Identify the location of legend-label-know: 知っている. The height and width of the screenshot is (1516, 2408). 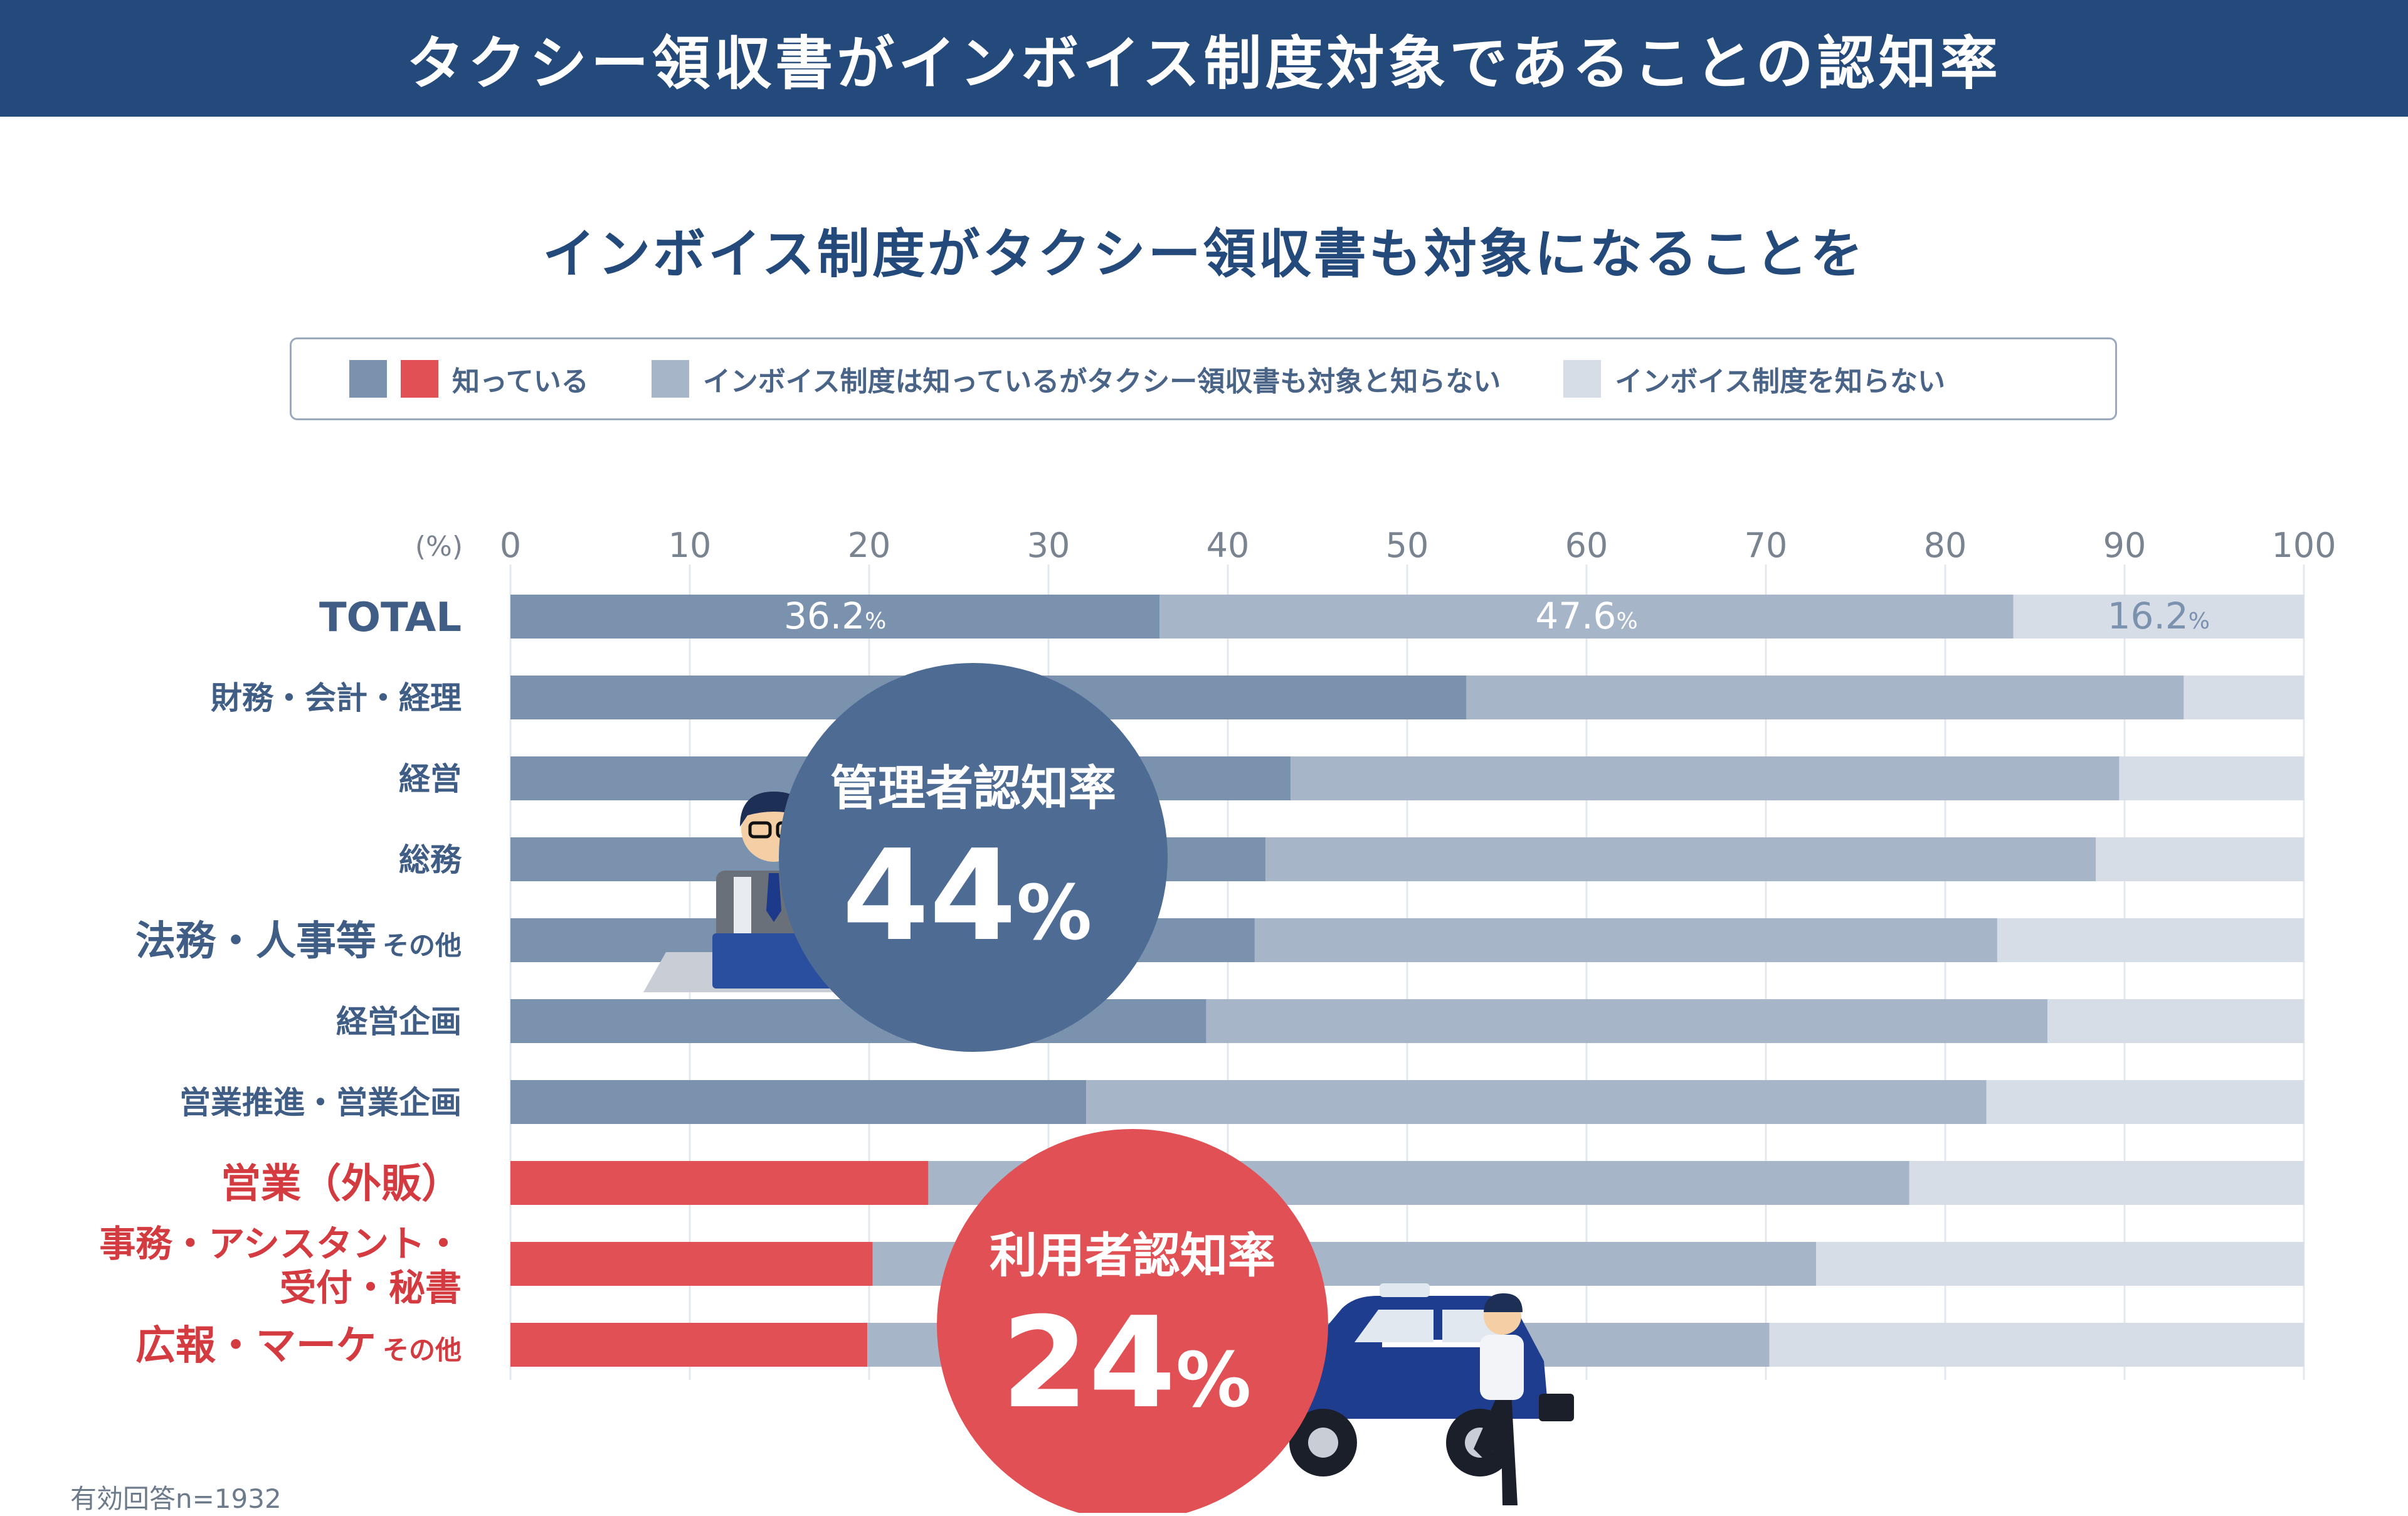
(520, 382).